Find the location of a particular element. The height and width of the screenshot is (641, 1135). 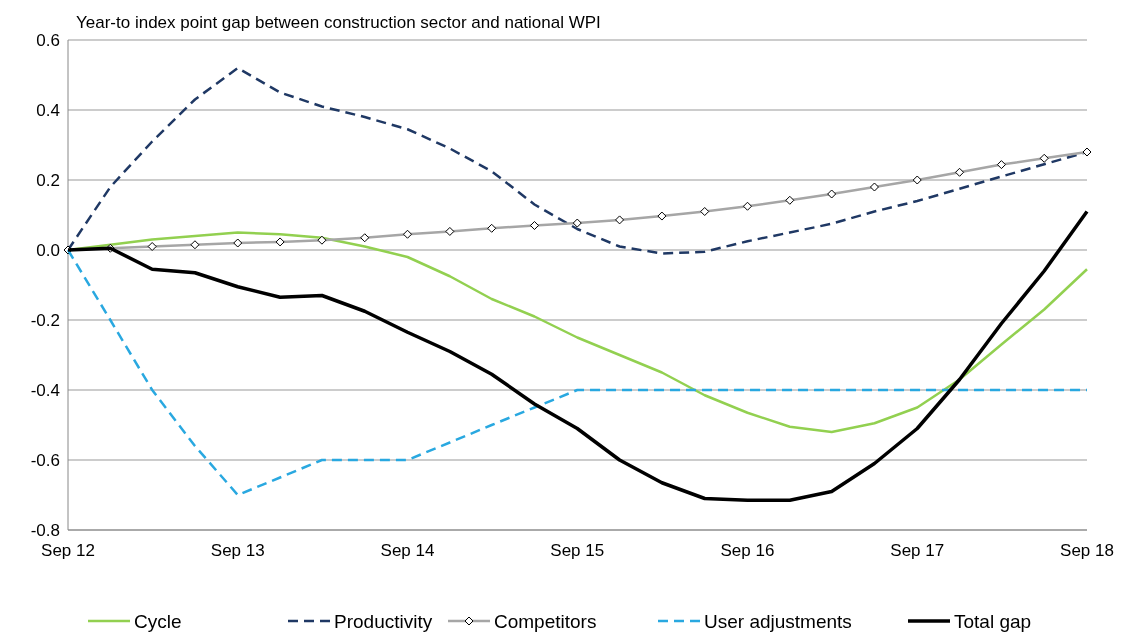

y-tick-label: 0.0 is located at coordinates (48, 250).